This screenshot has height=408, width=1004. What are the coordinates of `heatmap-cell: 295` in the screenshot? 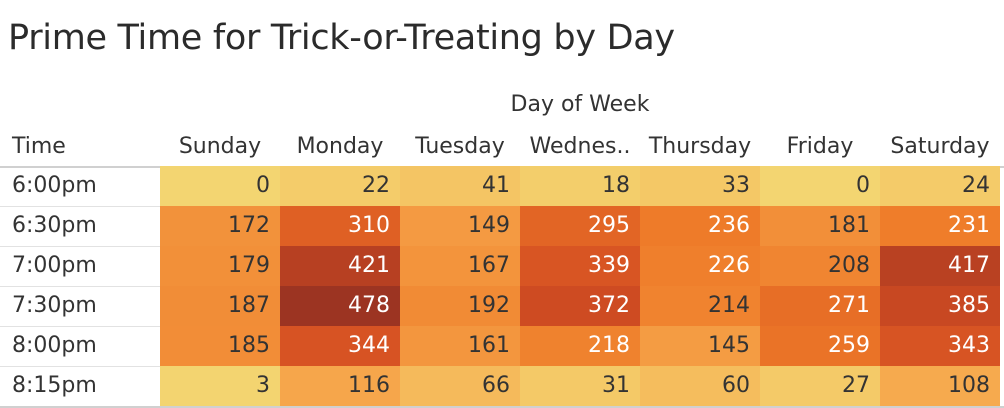 It's located at (580, 226).